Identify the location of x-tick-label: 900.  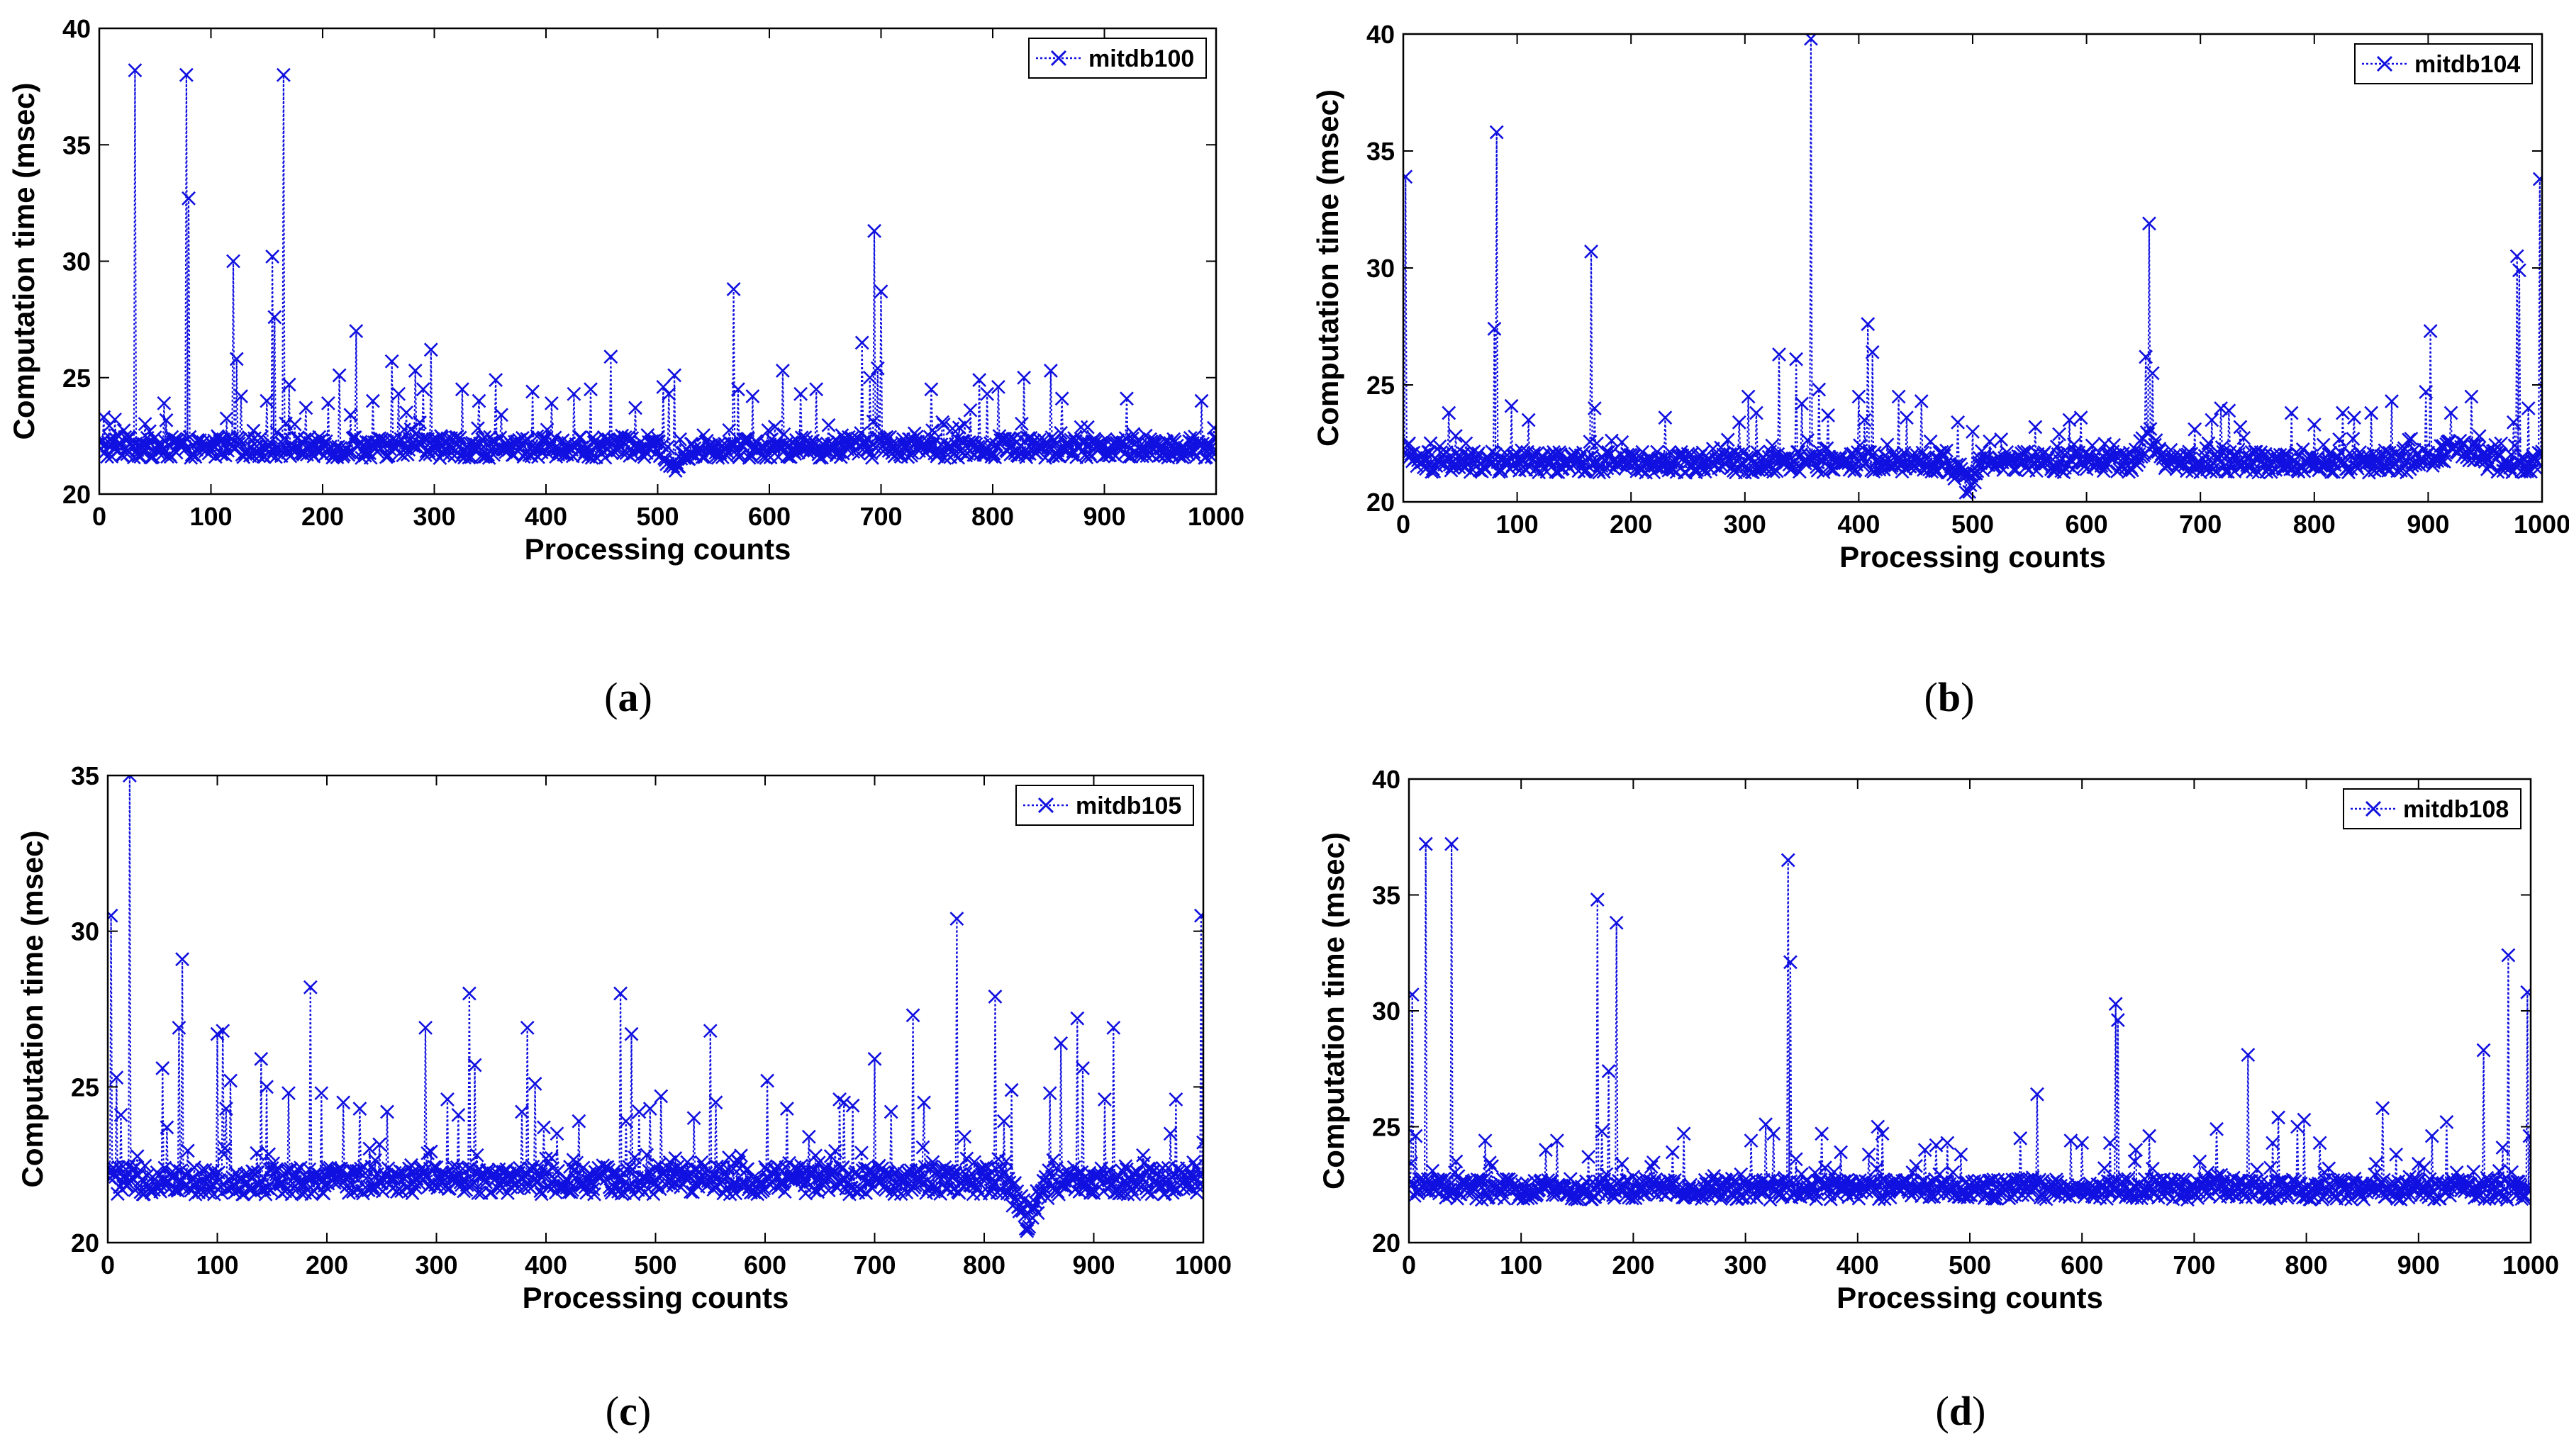
(2418, 1265).